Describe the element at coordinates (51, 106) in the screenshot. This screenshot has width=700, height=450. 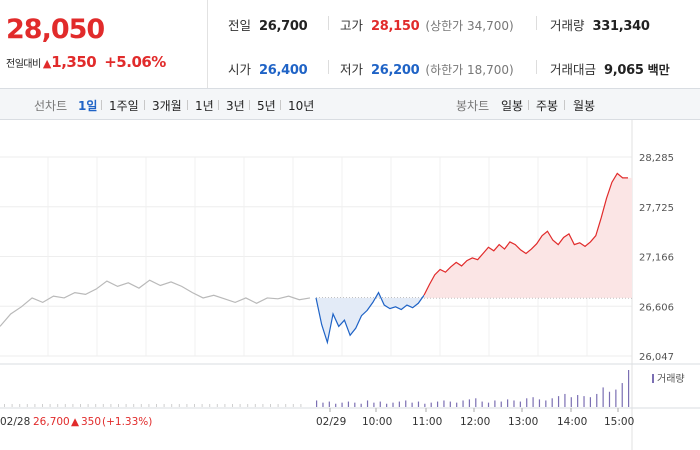
I see `line-chart-label: 선차트` at that location.